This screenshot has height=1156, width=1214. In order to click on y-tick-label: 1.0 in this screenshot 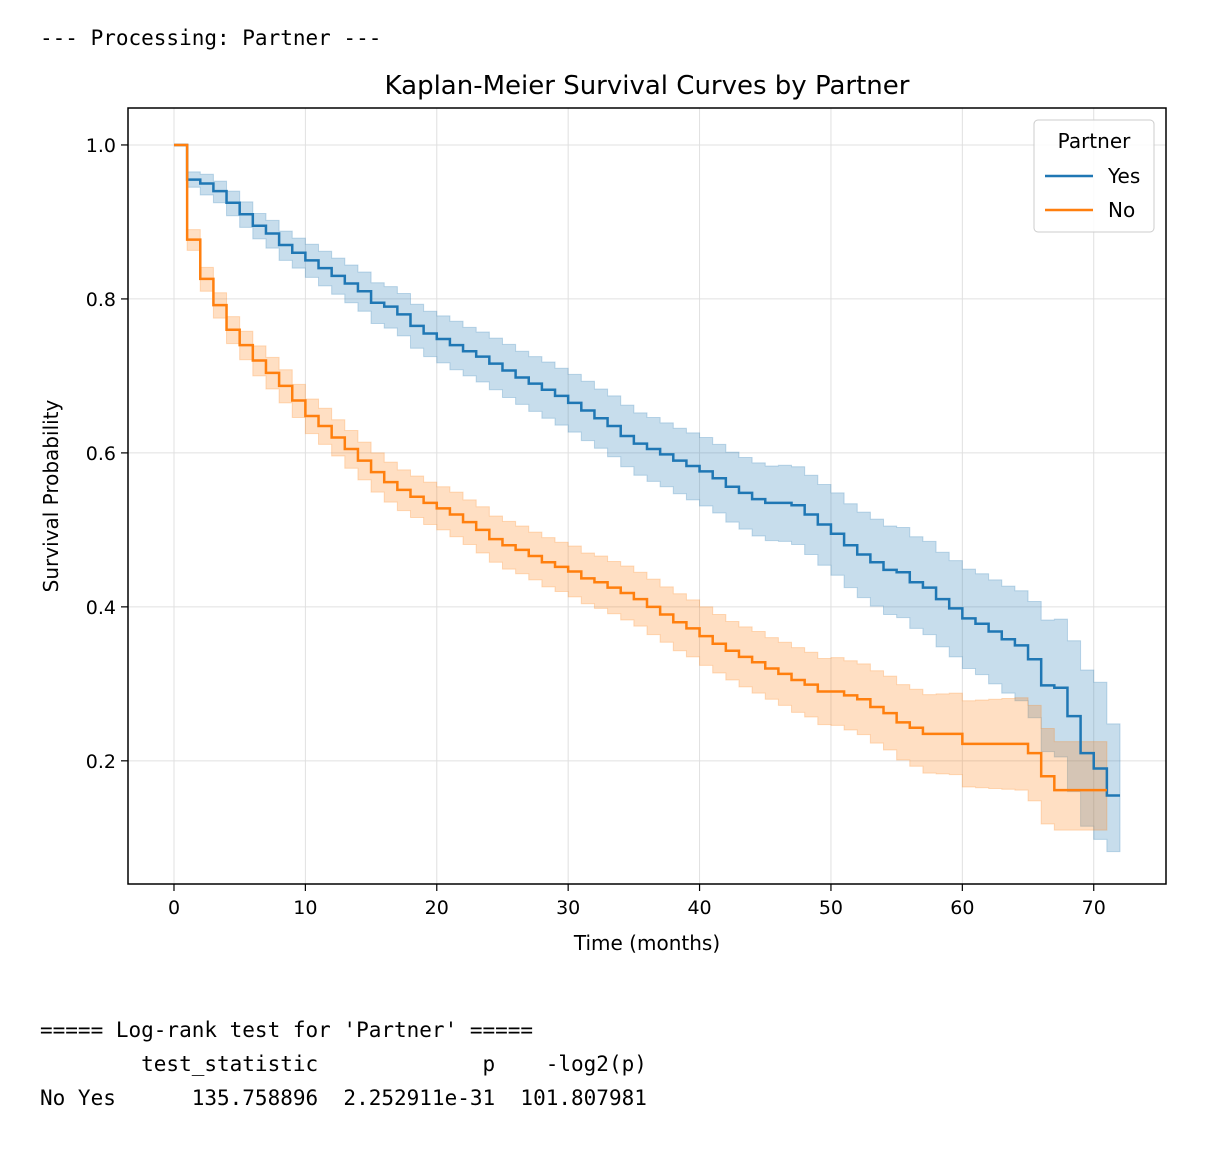, I will do `click(101, 146)`.